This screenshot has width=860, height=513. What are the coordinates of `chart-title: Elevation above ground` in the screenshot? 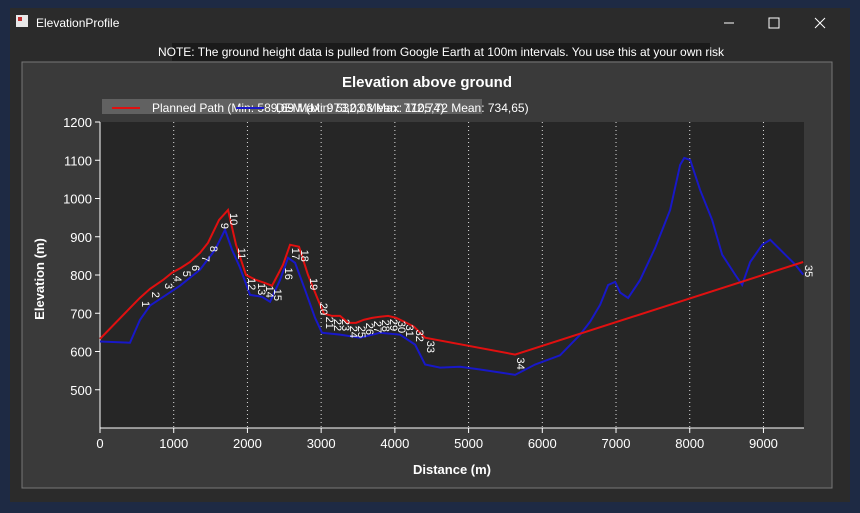 It's located at (427, 82).